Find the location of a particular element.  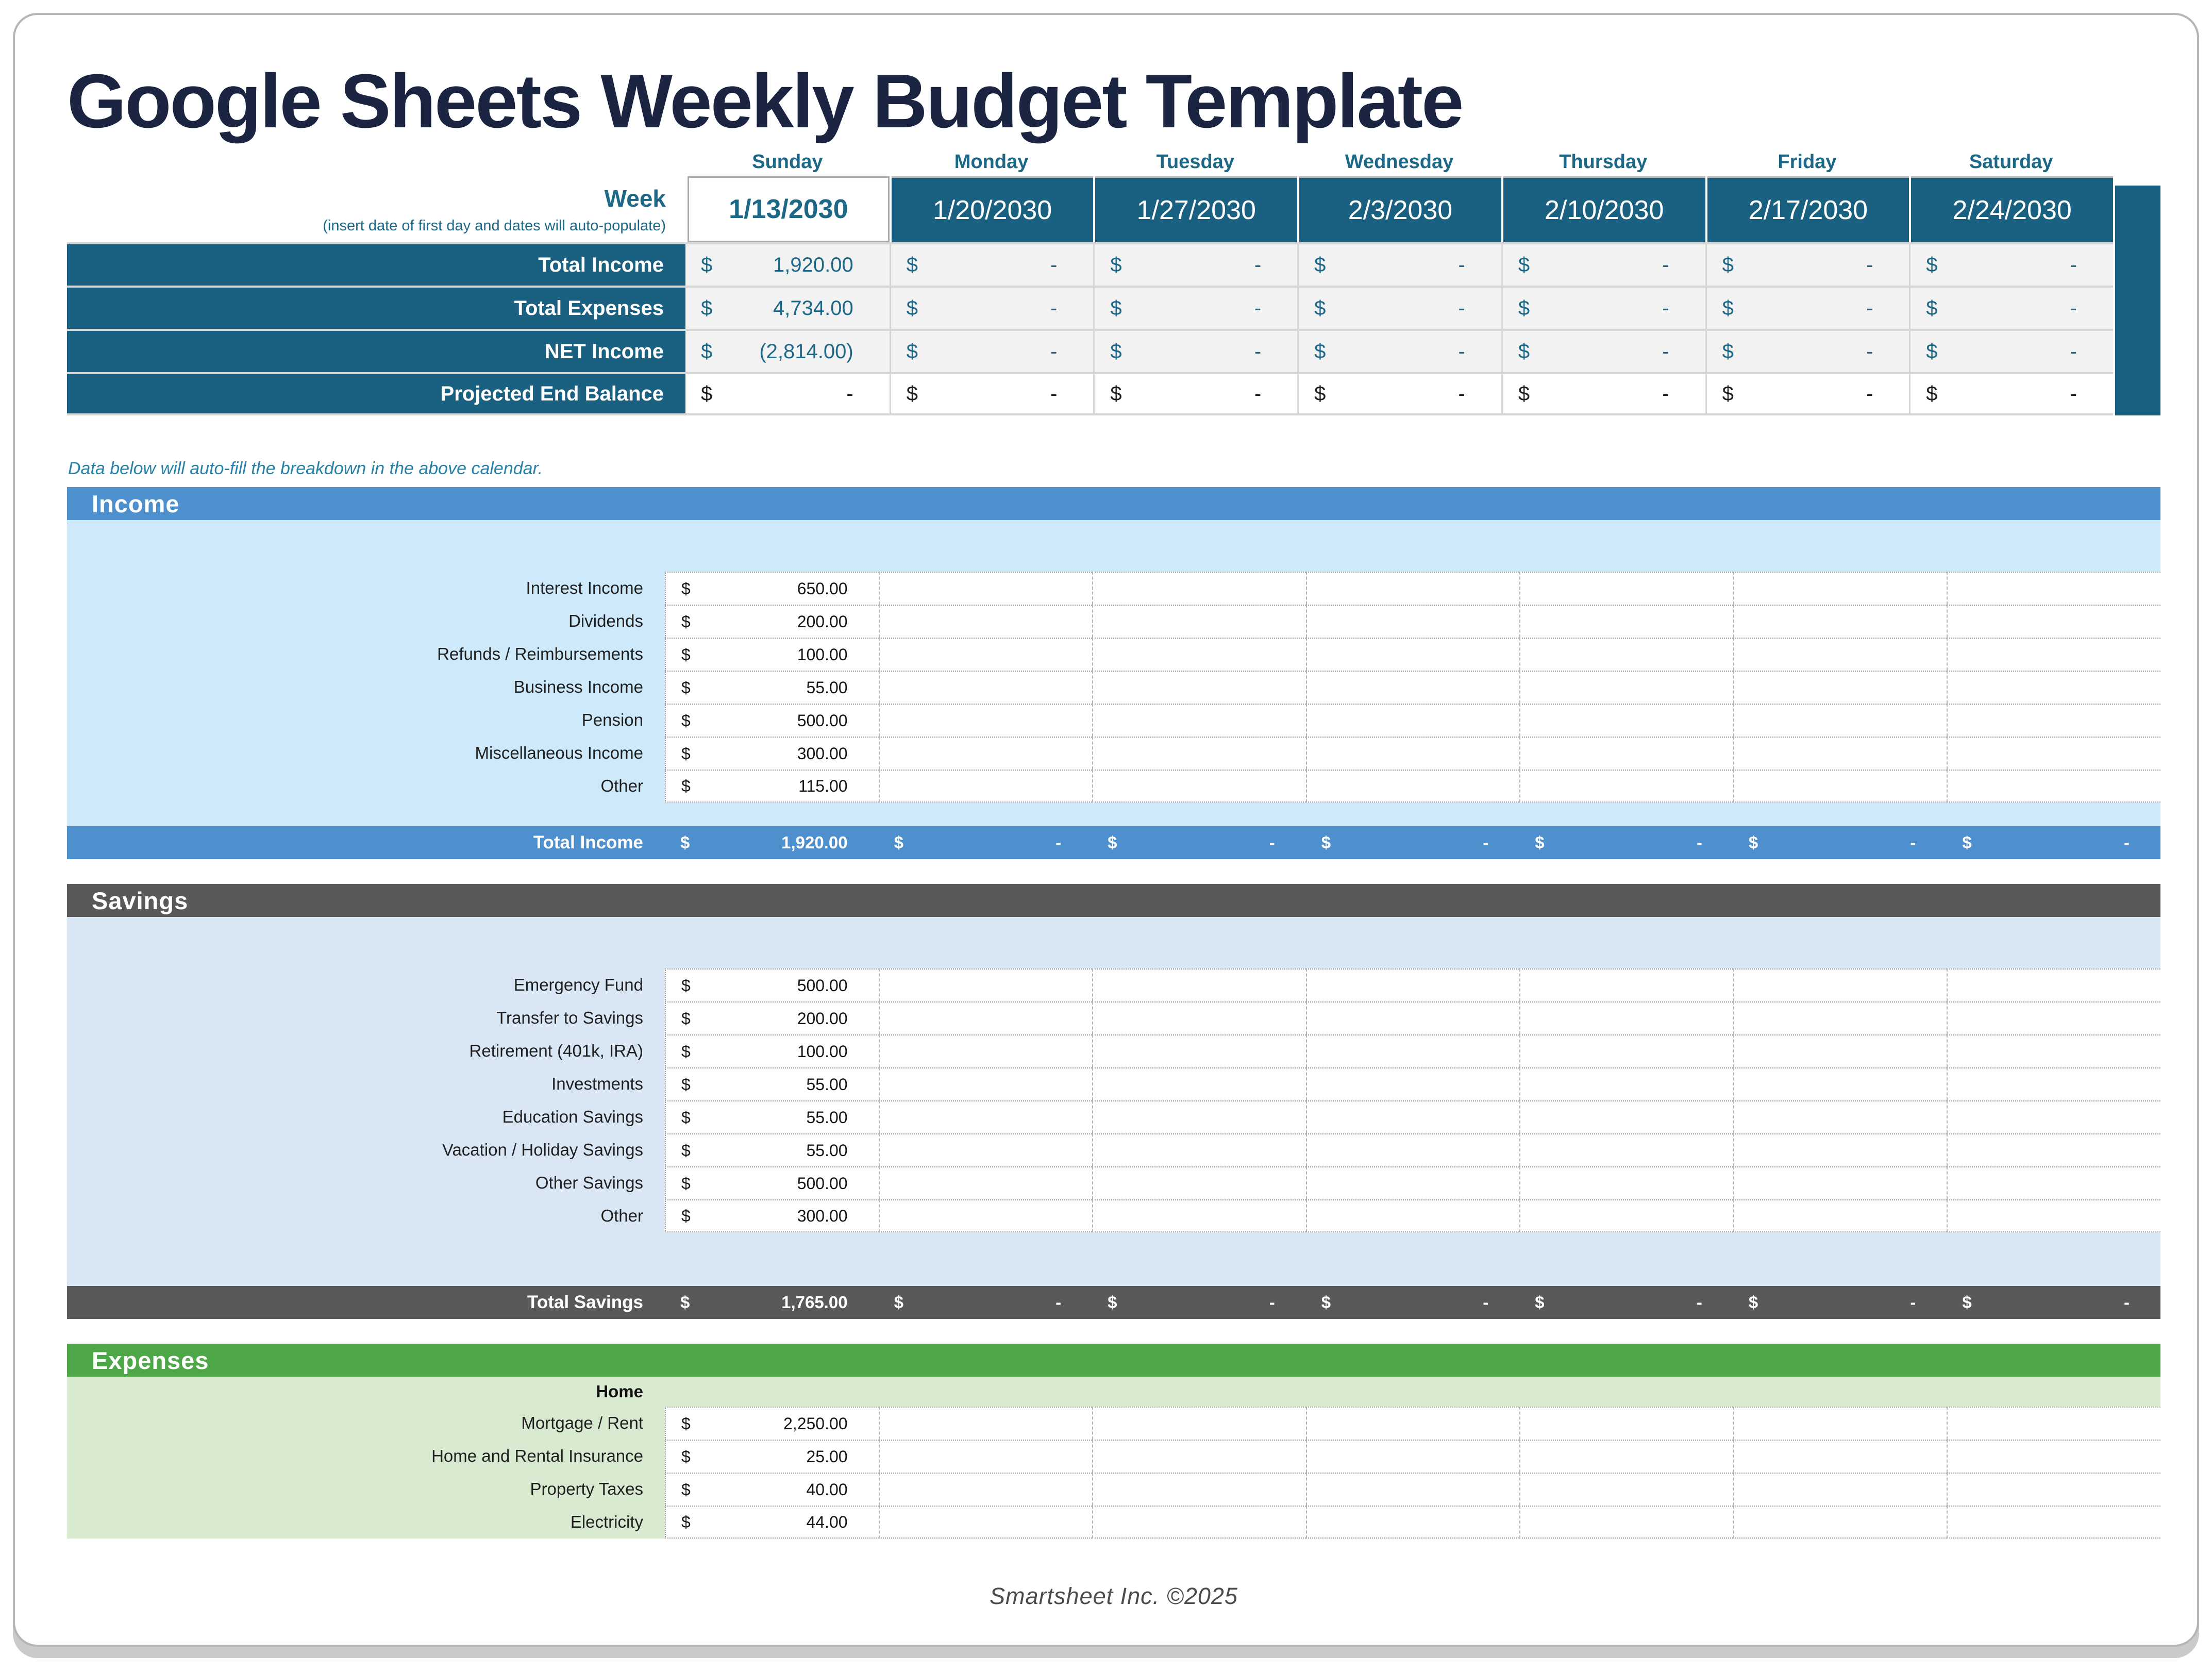

item-value-cell: $44.00 is located at coordinates (772, 1523).